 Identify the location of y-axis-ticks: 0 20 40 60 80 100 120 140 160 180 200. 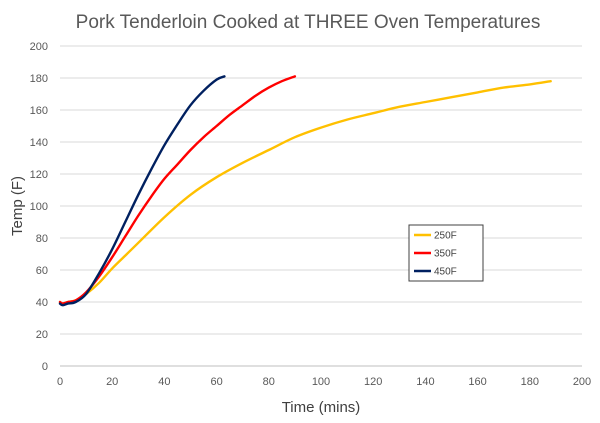
(39, 207).